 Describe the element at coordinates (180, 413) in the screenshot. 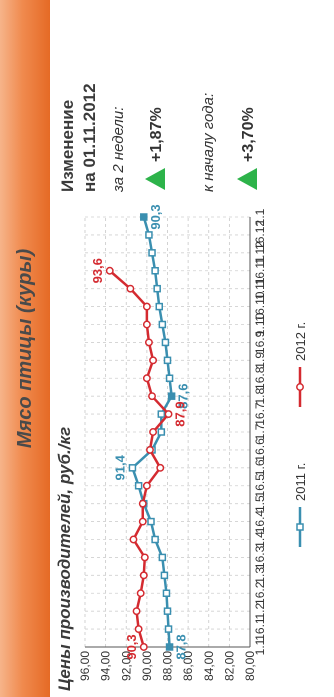

I see `data-label-2012: 87,9` at that location.